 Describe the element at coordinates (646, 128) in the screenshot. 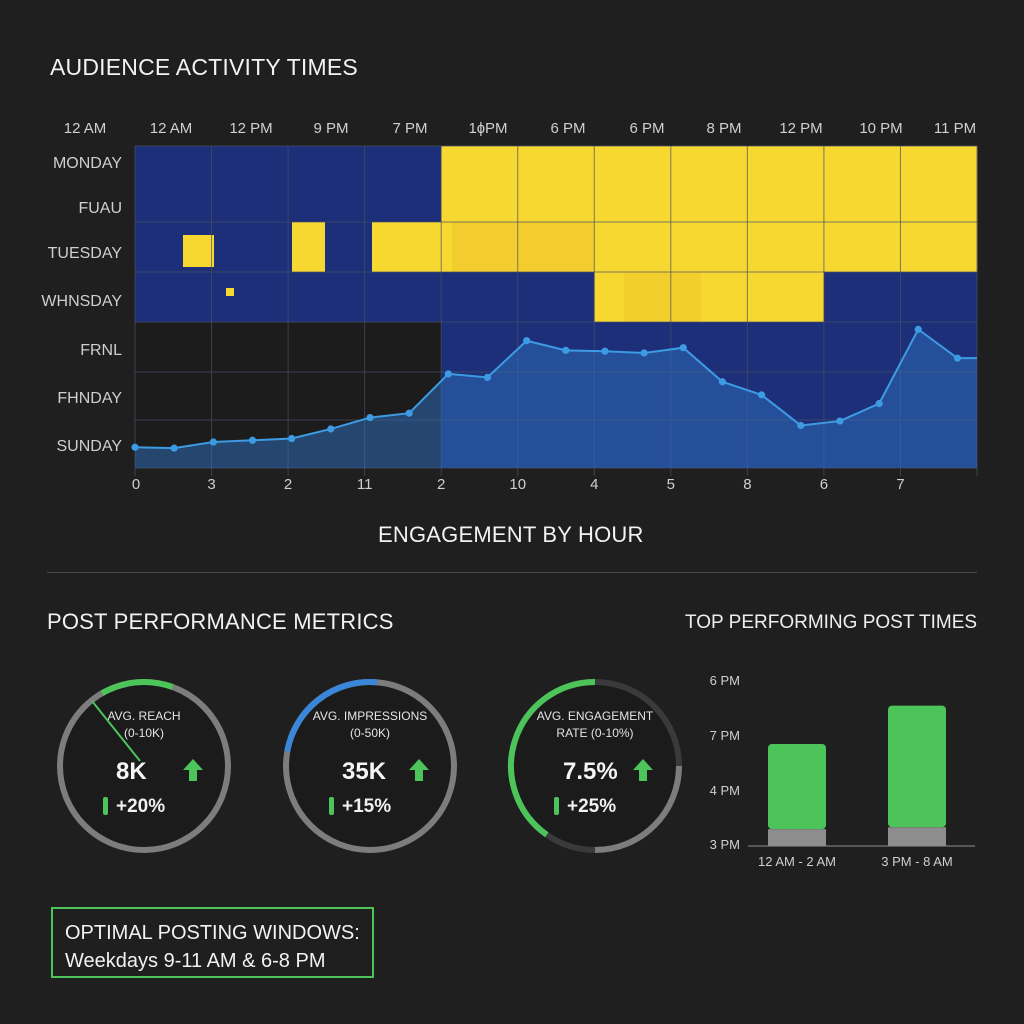

I see `top-hour-label: 6 PM` at that location.